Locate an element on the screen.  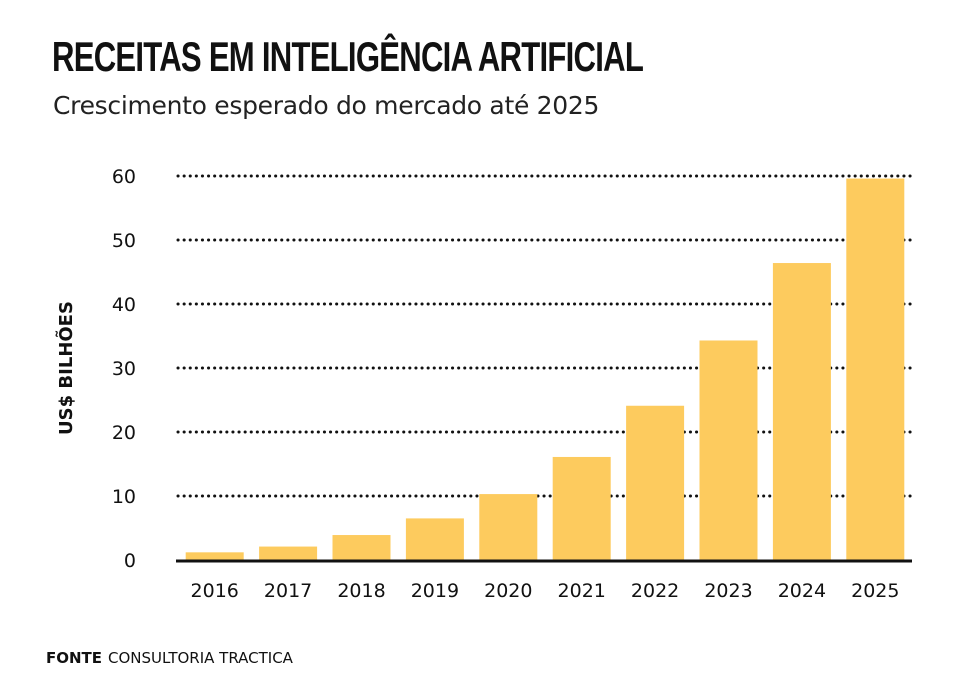
source-label: FONTE is located at coordinates (74, 658).